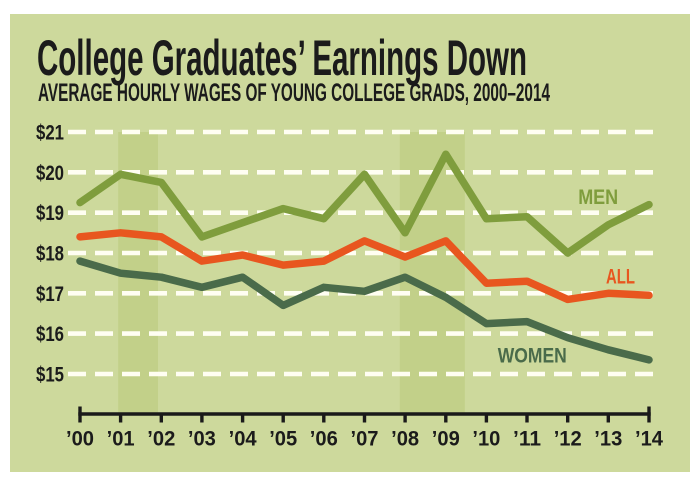  I want to click on x-axis-tick-label: ’14, so click(649, 439).